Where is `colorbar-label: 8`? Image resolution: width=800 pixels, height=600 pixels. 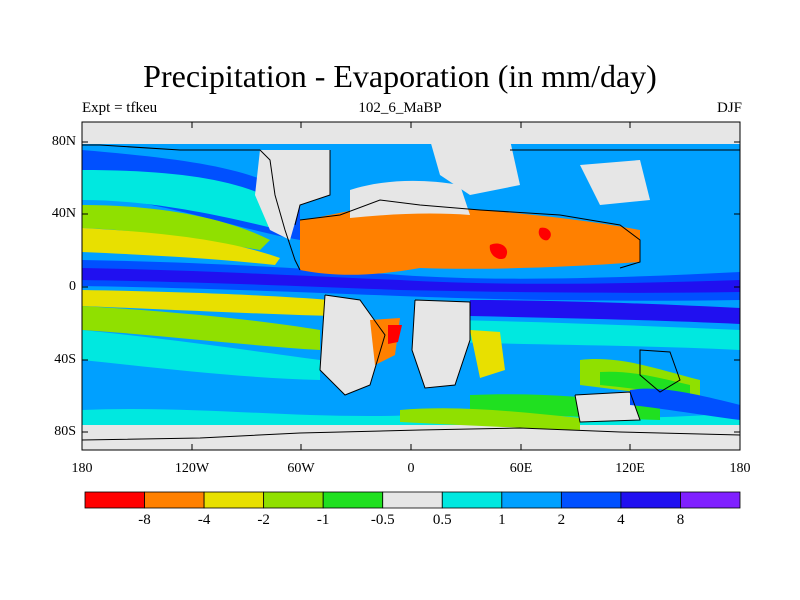
colorbar-label: 8 is located at coordinates (680, 520).